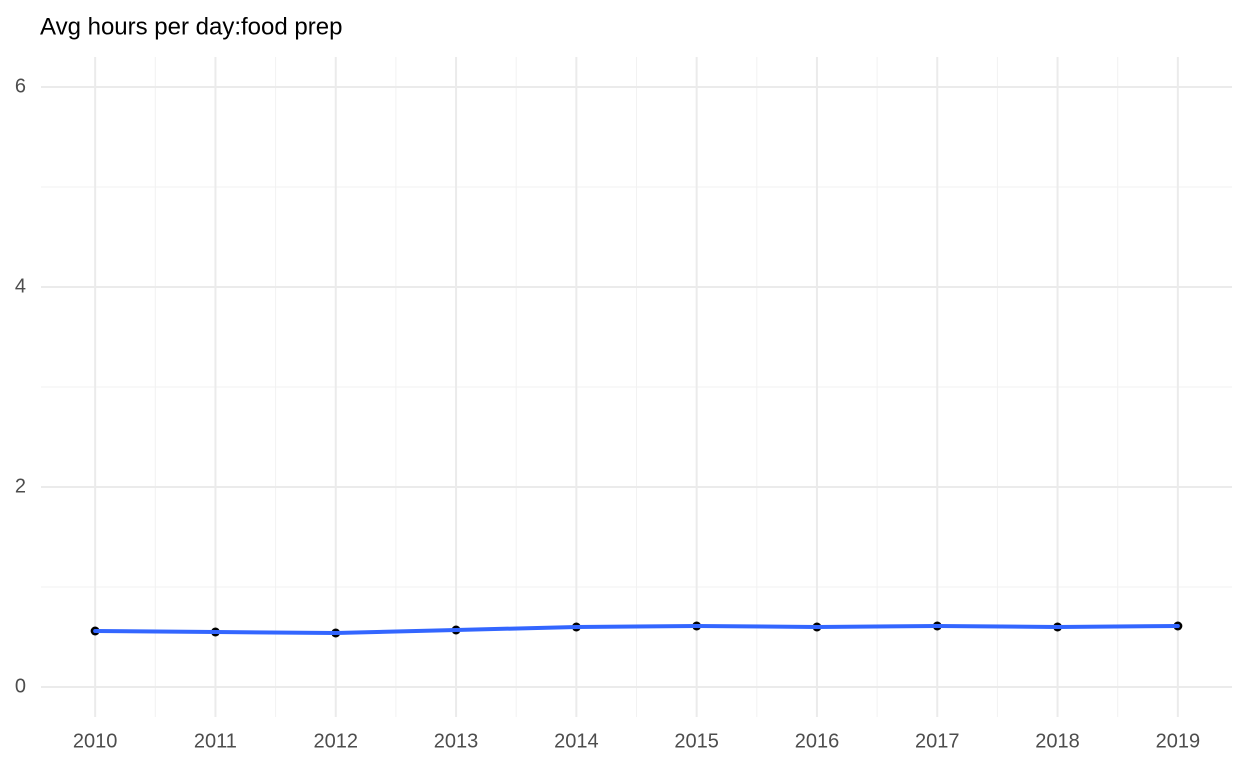  What do you see at coordinates (215, 741) in the screenshot?
I see `x-tick-label: 2011` at bounding box center [215, 741].